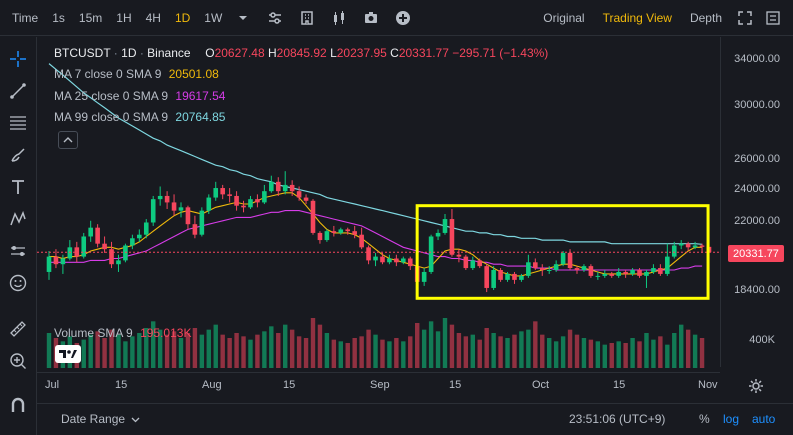  I want to click on add-indicator-icon, so click(403, 18).